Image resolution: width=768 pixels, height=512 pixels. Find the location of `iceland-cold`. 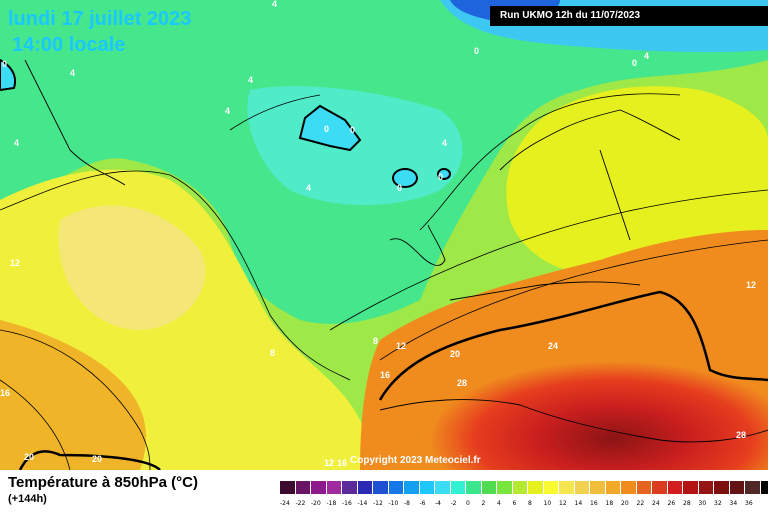

iceland-cold is located at coordinates (330, 128).